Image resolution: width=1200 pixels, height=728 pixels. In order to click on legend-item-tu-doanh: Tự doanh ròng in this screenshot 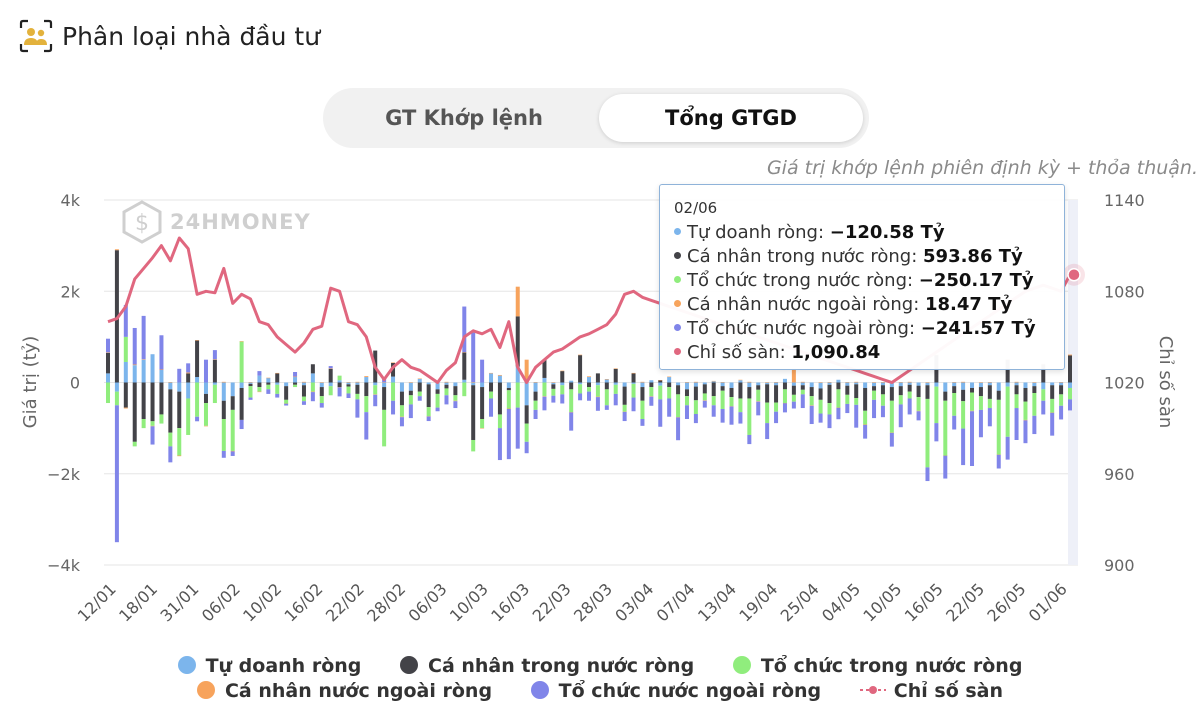, I will do `click(269, 666)`.